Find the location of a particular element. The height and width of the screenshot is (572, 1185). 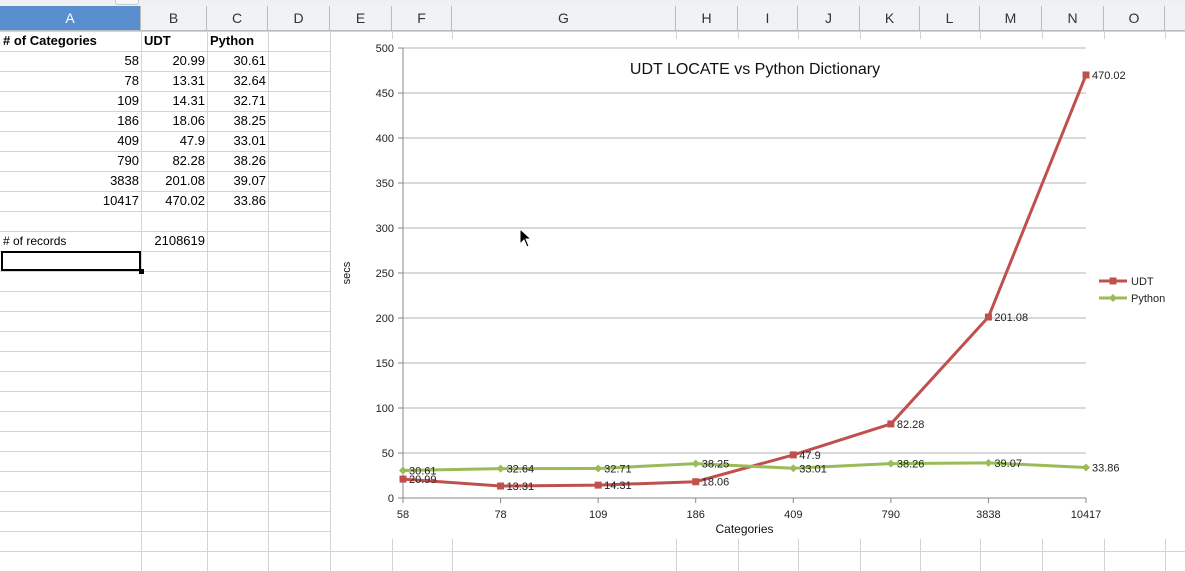

cell-udt: 14.31 is located at coordinates (188, 100).